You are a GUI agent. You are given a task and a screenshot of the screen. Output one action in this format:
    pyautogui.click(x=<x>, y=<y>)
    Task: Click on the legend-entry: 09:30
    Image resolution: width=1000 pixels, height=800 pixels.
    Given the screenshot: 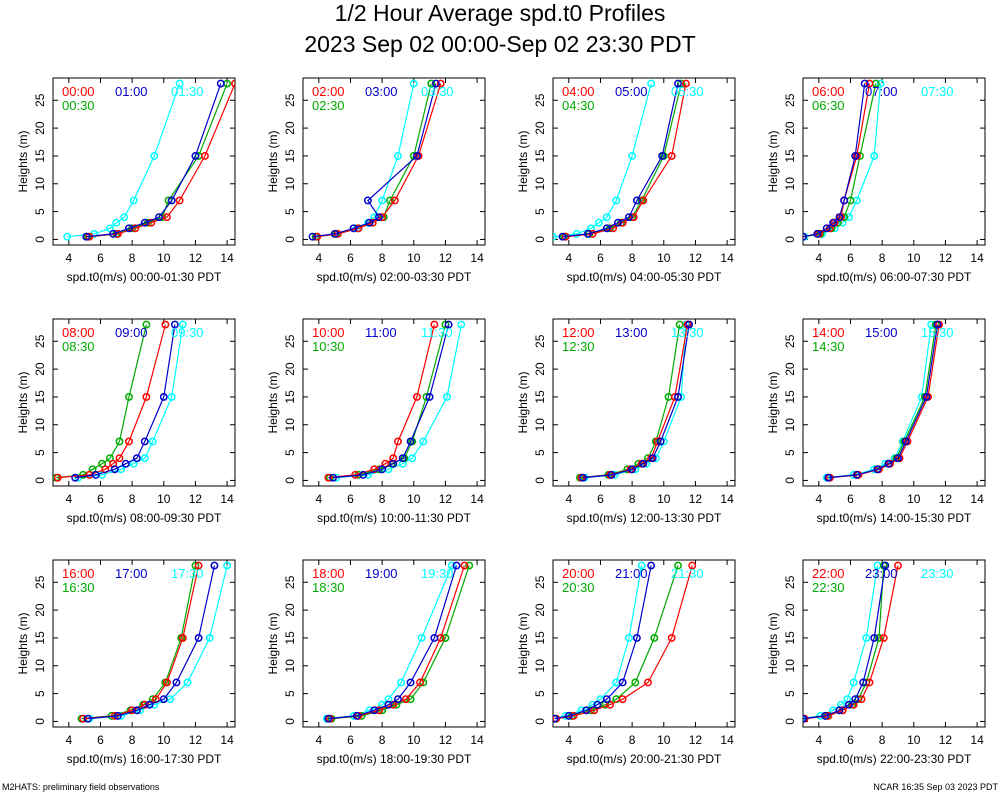 What is the action you would take?
    pyautogui.click(x=187, y=332)
    